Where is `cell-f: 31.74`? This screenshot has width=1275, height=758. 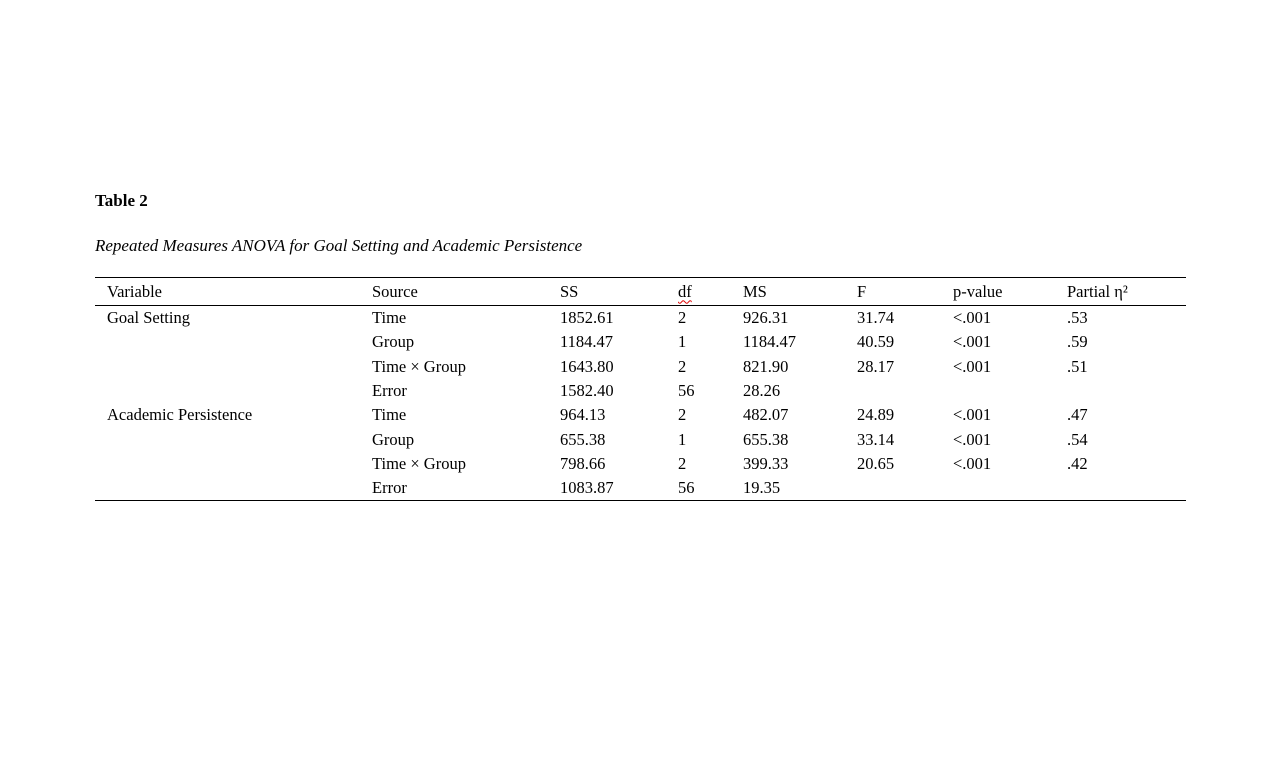
cell-f: 31.74 is located at coordinates (876, 318).